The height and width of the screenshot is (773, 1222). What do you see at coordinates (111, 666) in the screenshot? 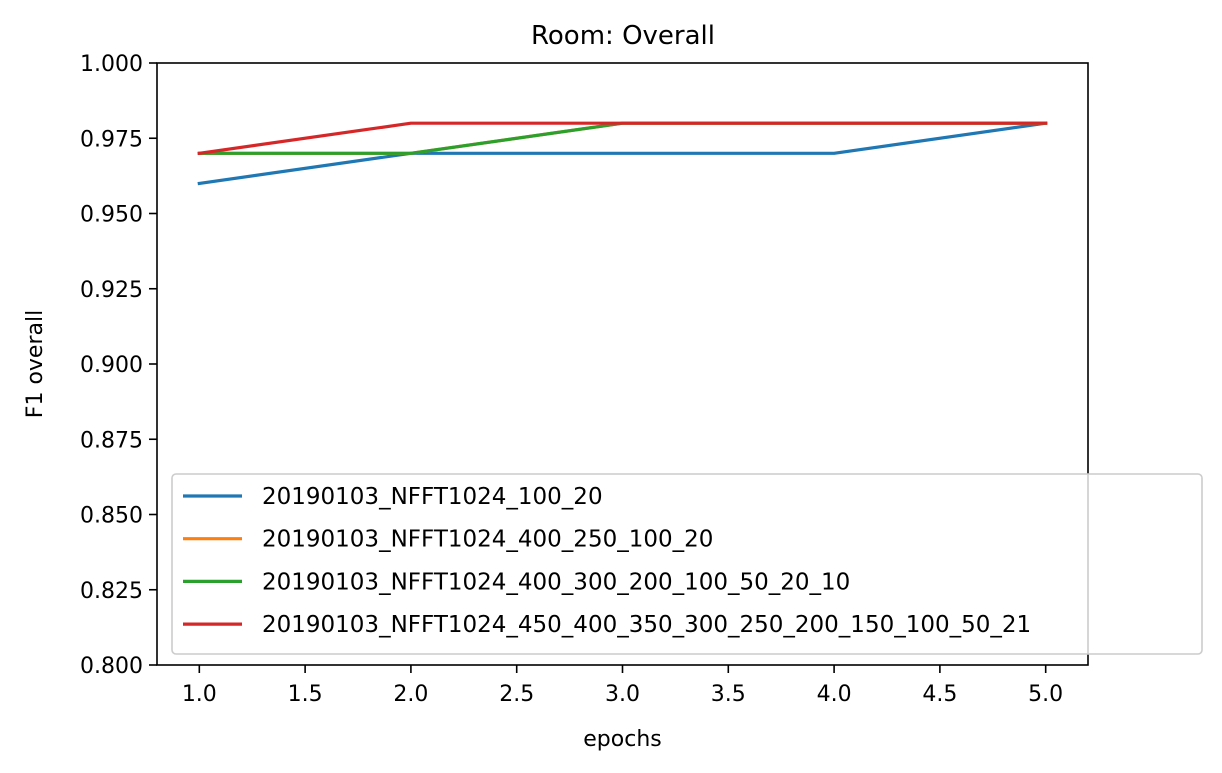
I see `y-tick-label: 0.800` at bounding box center [111, 666].